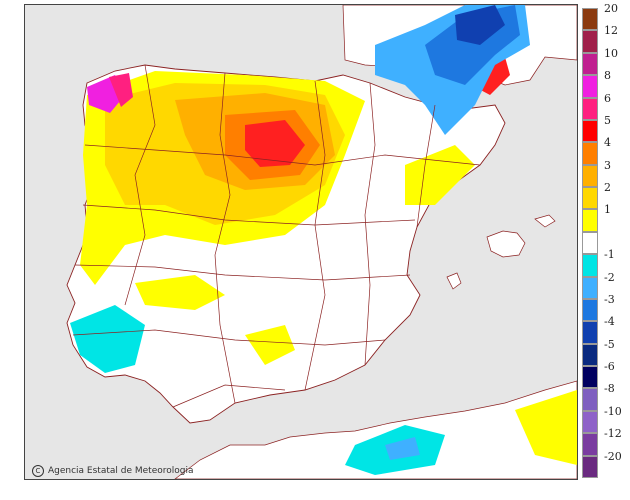 Image resolution: width=630 pixels, height=500 pixels. Describe the element at coordinates (121, 471) in the screenshot. I see `credit-text: Agencia Estatal de Meteorologia` at that location.